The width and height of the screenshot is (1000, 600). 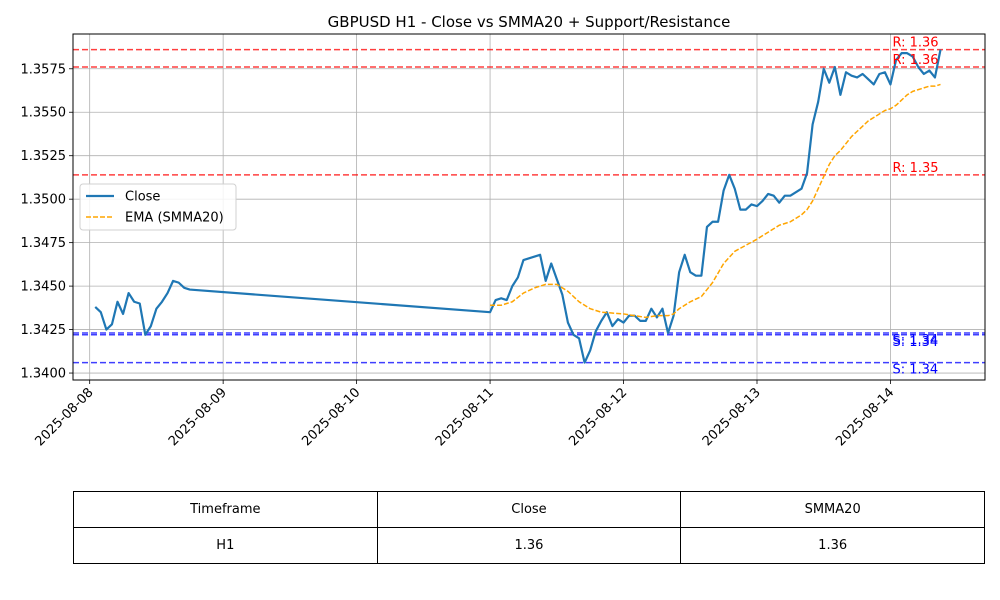 I want to click on y-tick-label: 1.3550, so click(x=44, y=113).